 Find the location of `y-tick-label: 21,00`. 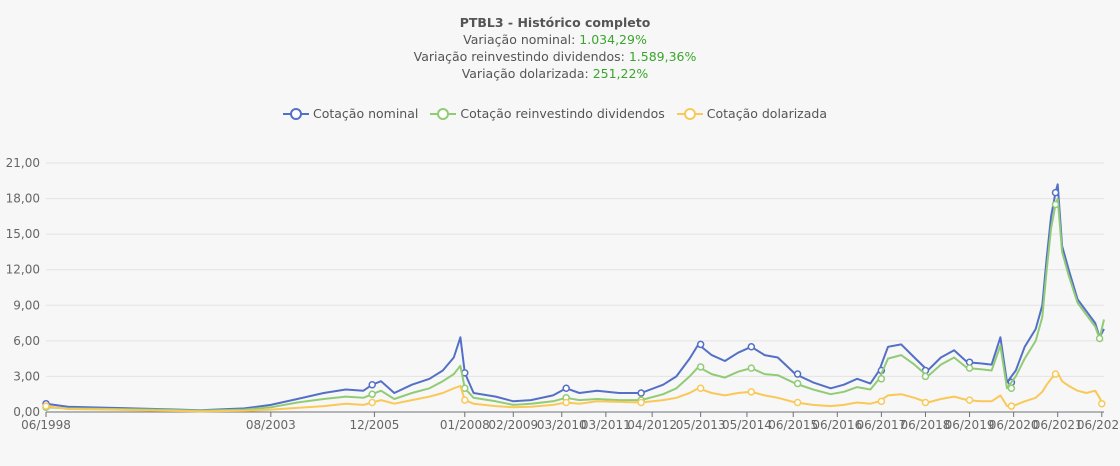

y-tick-label: 21,00 is located at coordinates (23, 163).